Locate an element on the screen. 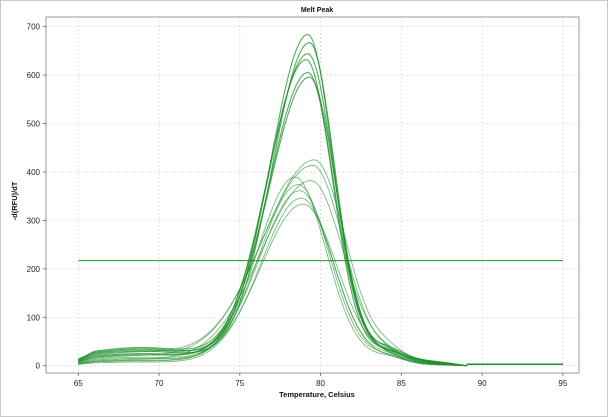 This screenshot has width=608, height=417. y-axis-label: -d(RFU)/dT is located at coordinates (14, 200).